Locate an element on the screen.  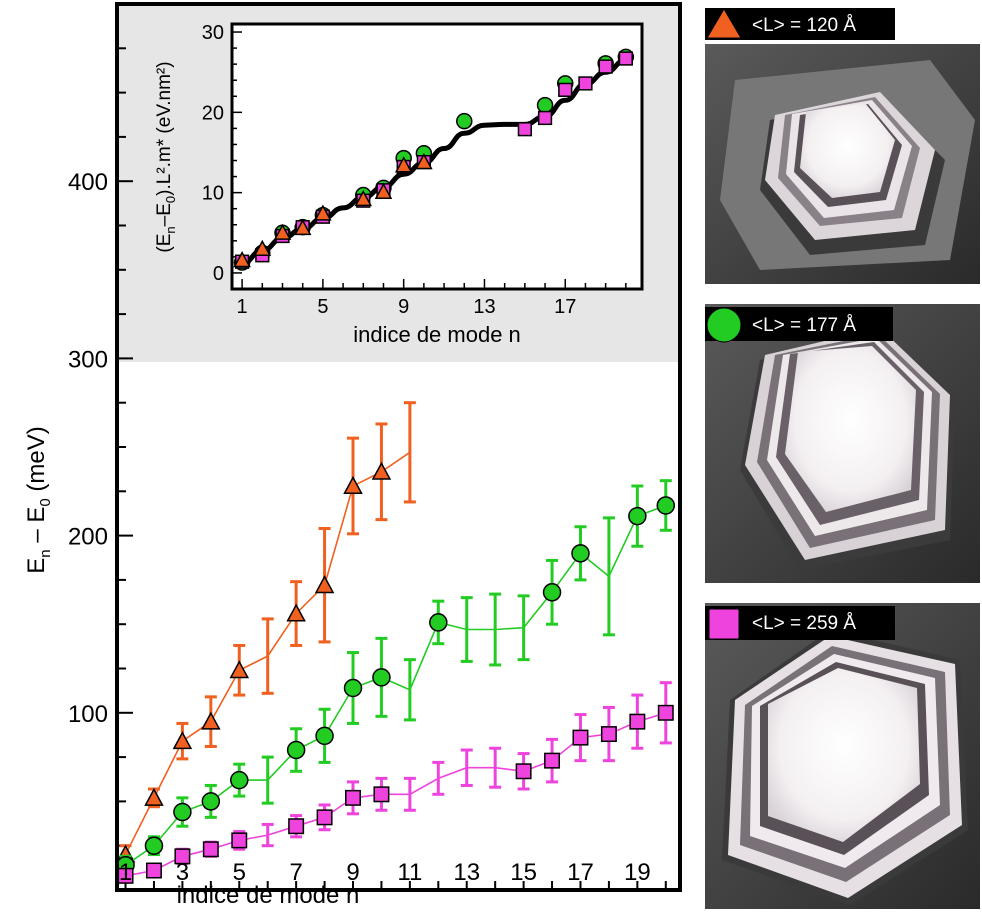
legend-item-177: <L> = 177 Å is located at coordinates (799, 325).